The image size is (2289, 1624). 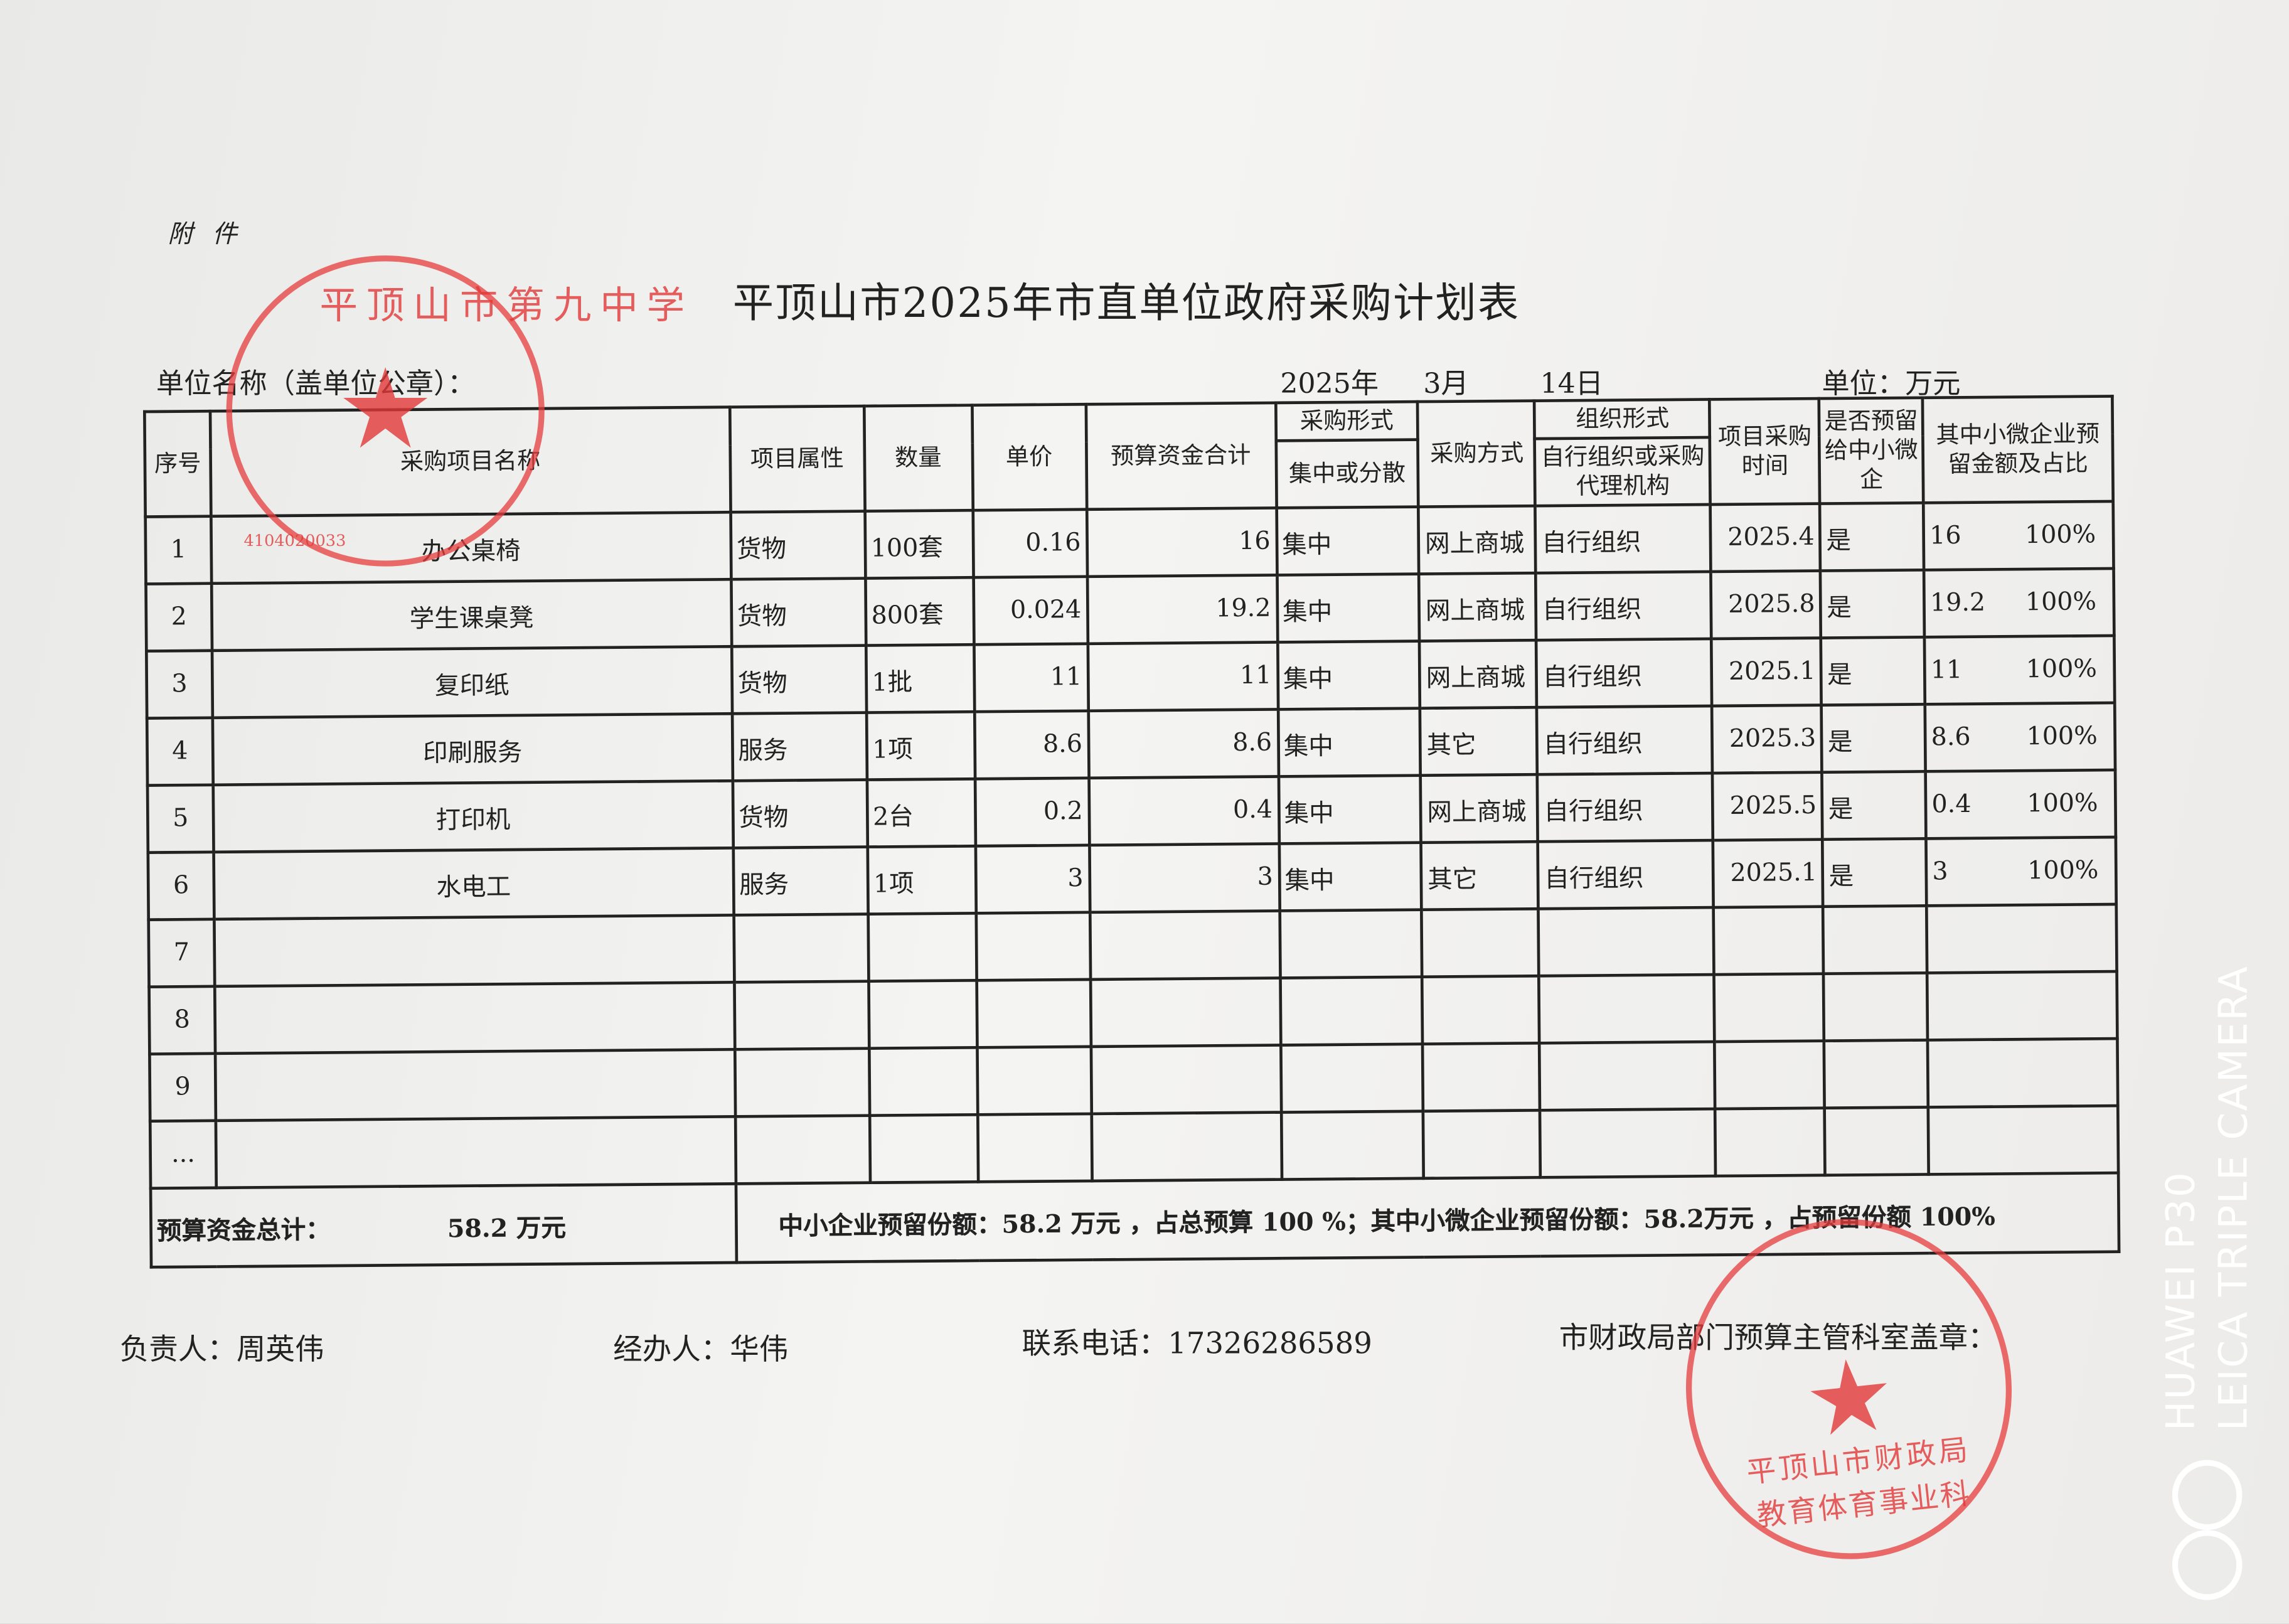 I want to click on currency-unit: 单位：万元, so click(x=1891, y=384).